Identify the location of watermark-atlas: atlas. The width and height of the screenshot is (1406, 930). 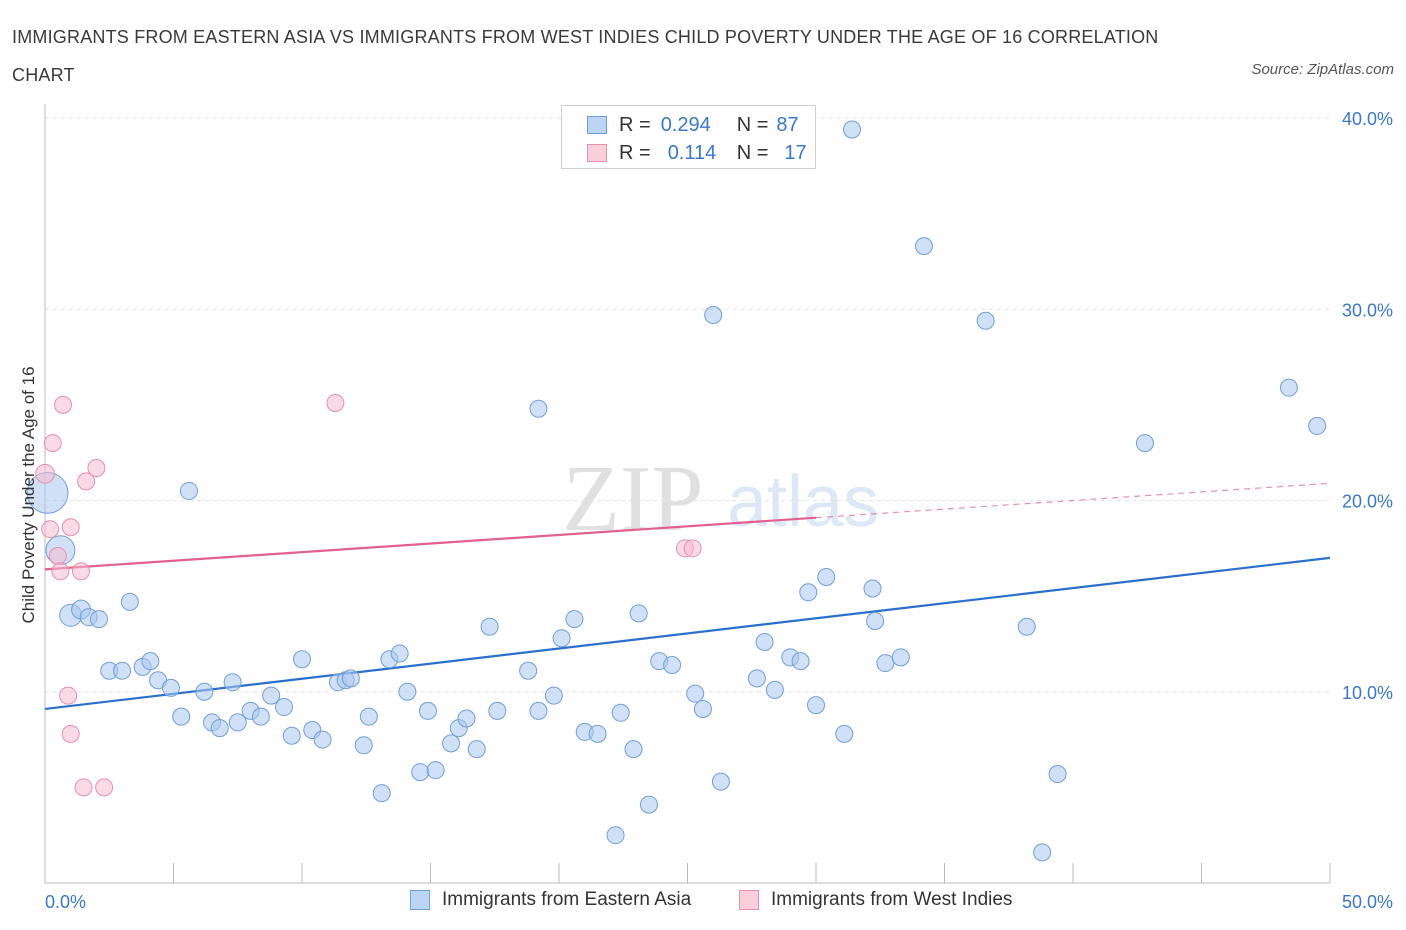
(803, 502).